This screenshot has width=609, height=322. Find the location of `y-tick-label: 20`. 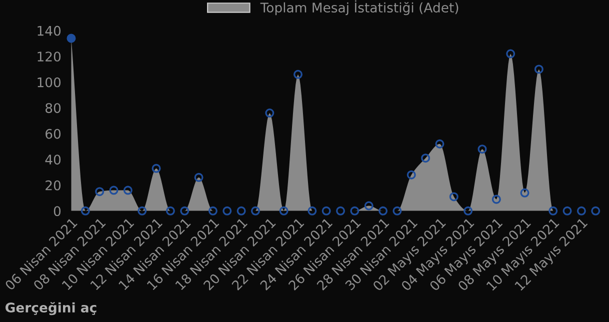

y-tick-label: 20 is located at coordinates (53, 185).